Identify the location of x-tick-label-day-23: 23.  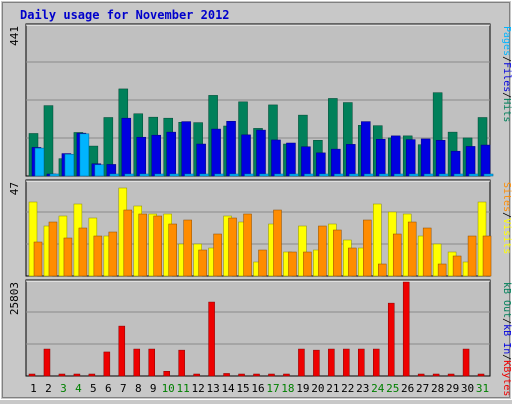
(362, 388).